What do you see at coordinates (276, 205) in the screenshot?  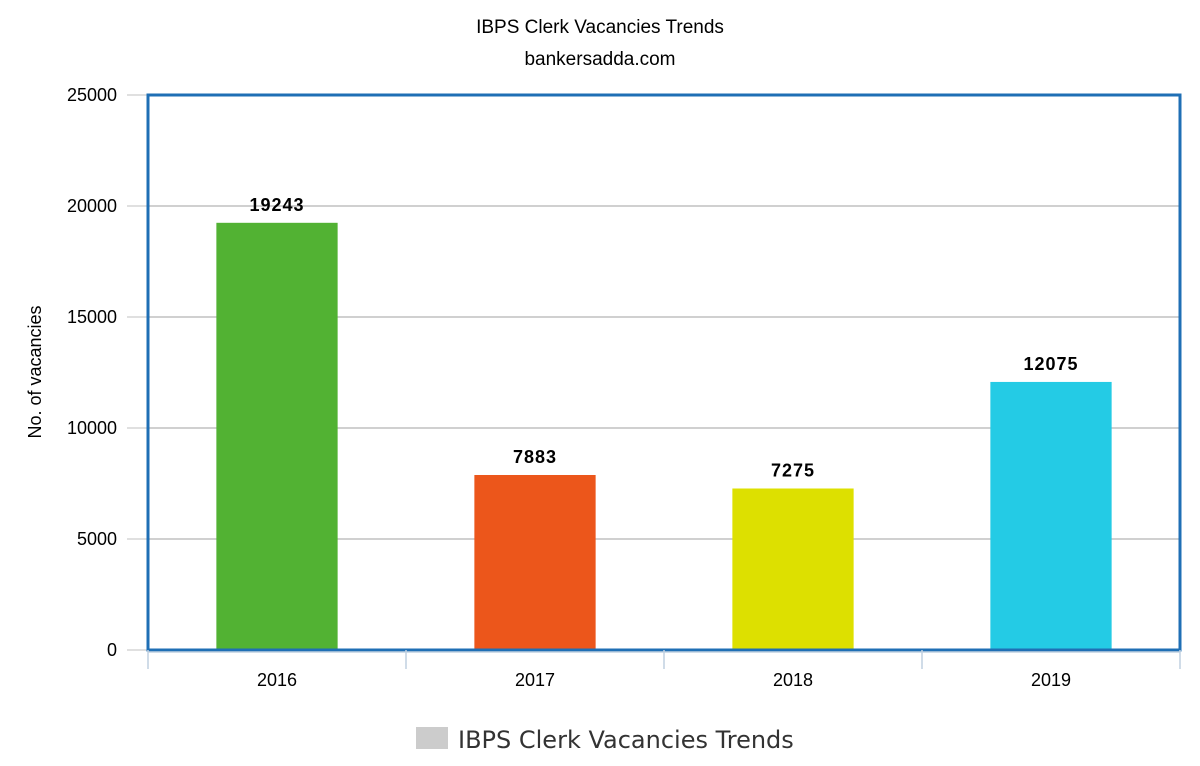 I see `data-label: 19243` at bounding box center [276, 205].